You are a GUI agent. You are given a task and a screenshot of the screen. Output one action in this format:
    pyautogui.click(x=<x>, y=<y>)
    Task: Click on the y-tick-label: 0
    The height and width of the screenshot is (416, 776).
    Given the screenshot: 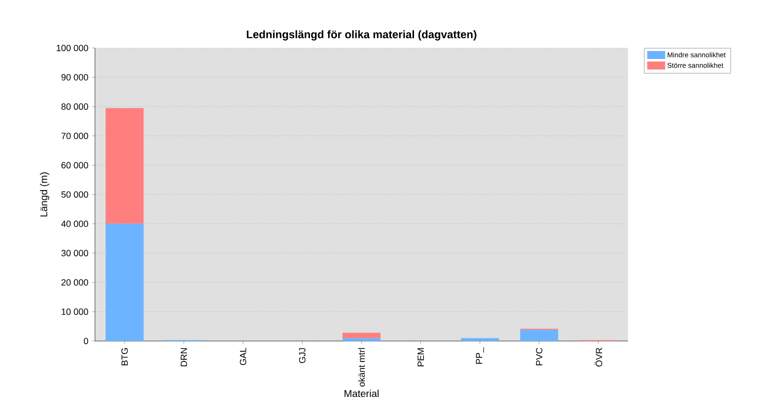 What is the action you would take?
    pyautogui.click(x=86, y=341)
    